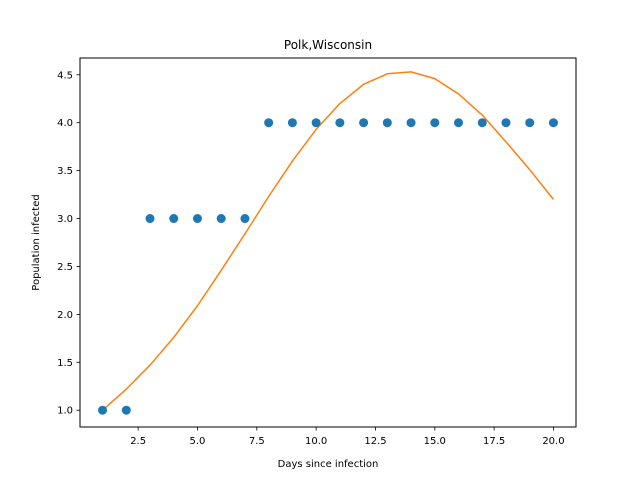 The image size is (640, 480). Describe the element at coordinates (65, 219) in the screenshot. I see `y-tick-label: 3.0` at that location.